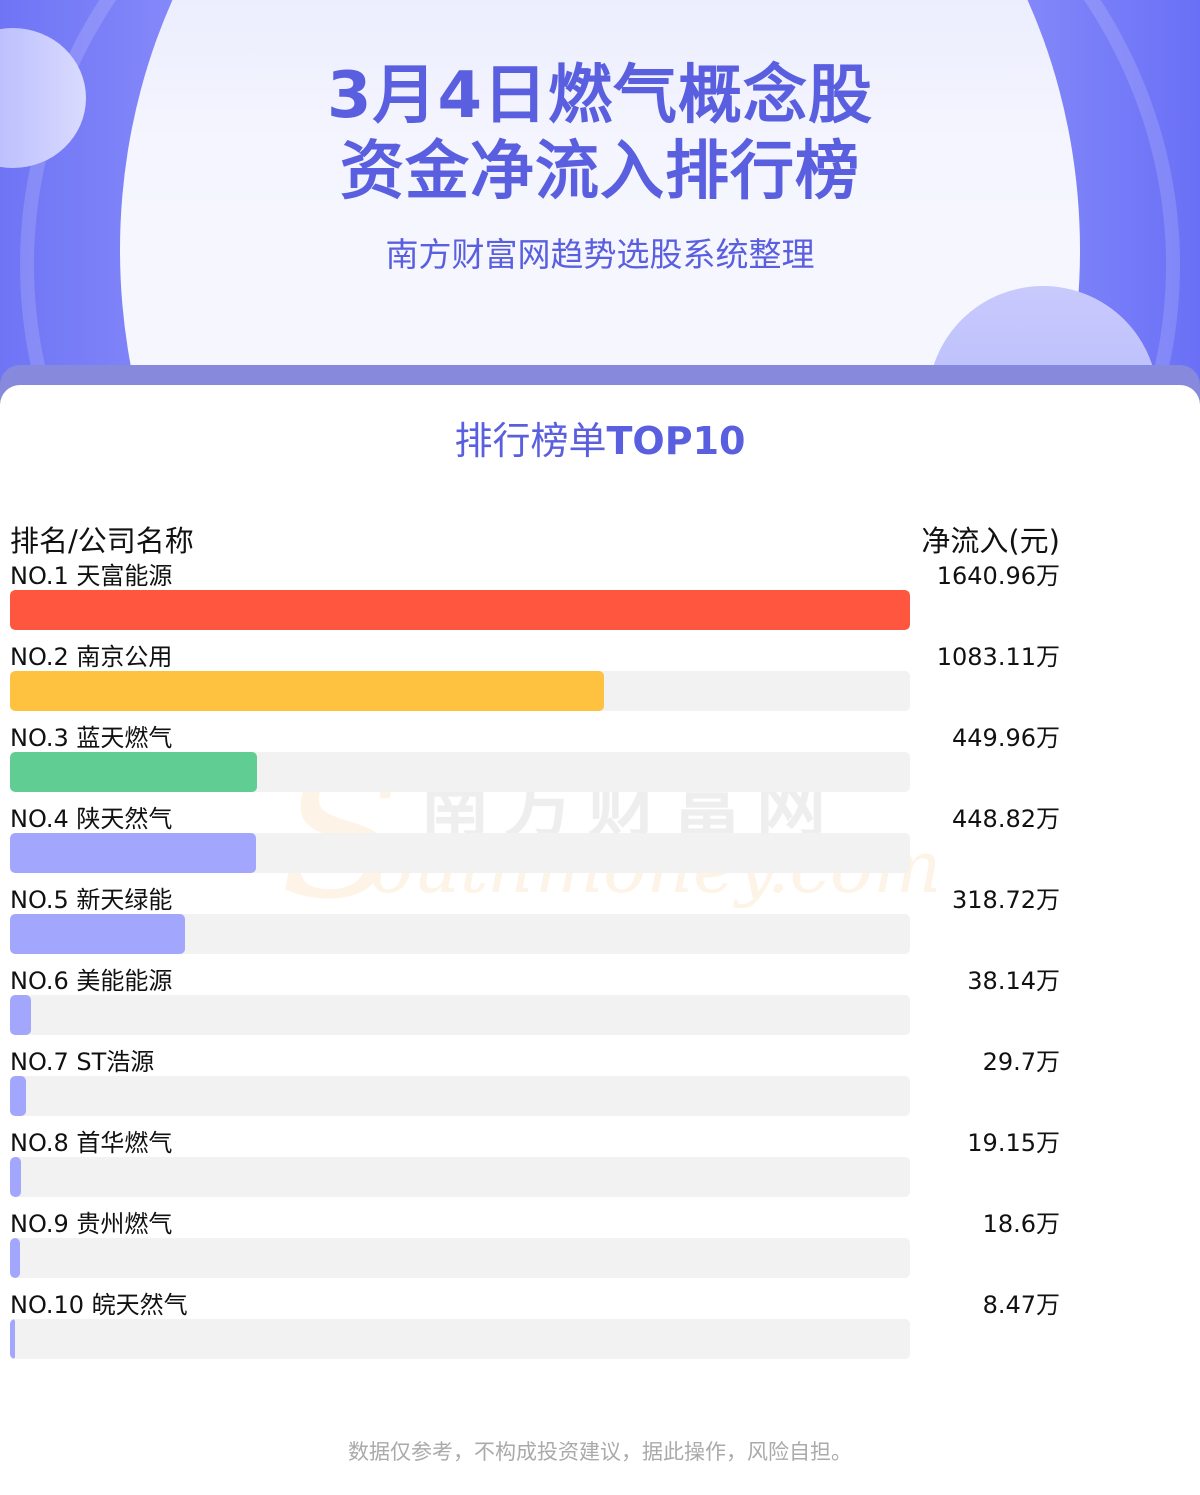 The image size is (1200, 1495). I want to click on section-title: 排行榜单TOP10, so click(600, 437).